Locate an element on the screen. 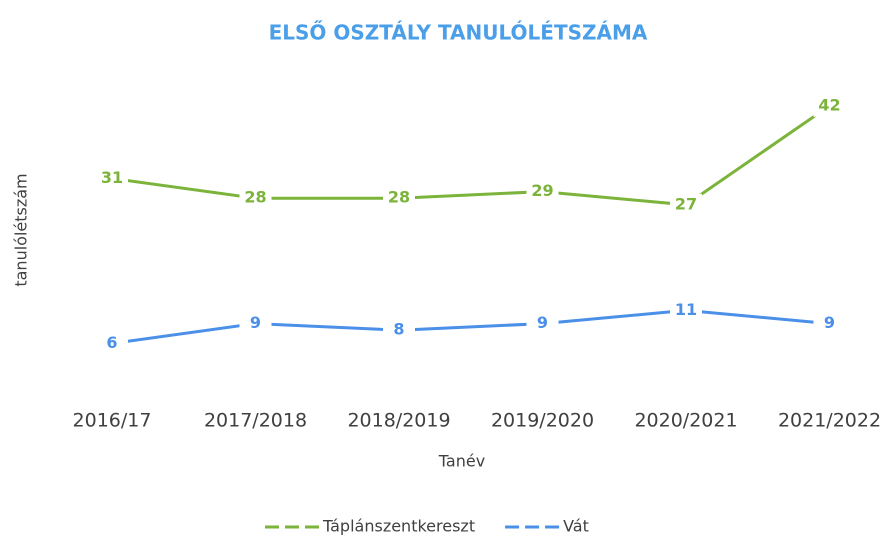  y-axis-title: tanulólétszám is located at coordinates (21, 229).